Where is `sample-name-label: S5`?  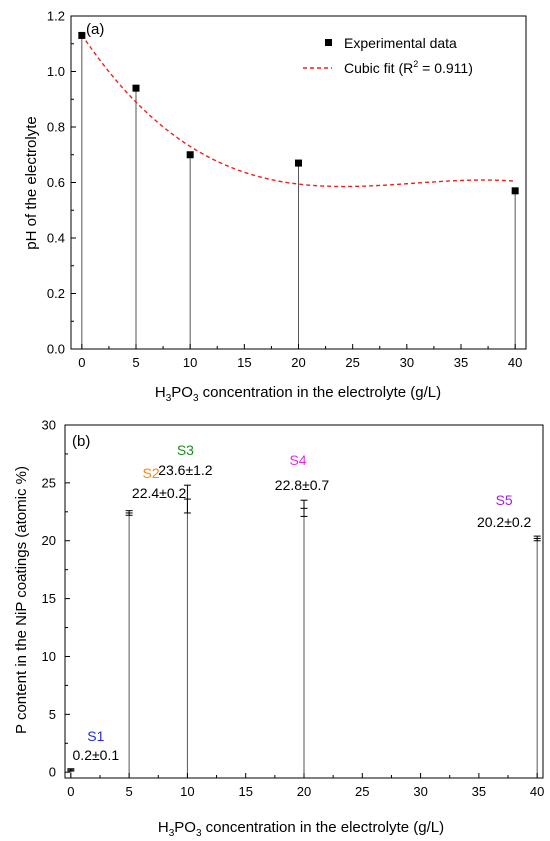
sample-name-label: S5 is located at coordinates (504, 500).